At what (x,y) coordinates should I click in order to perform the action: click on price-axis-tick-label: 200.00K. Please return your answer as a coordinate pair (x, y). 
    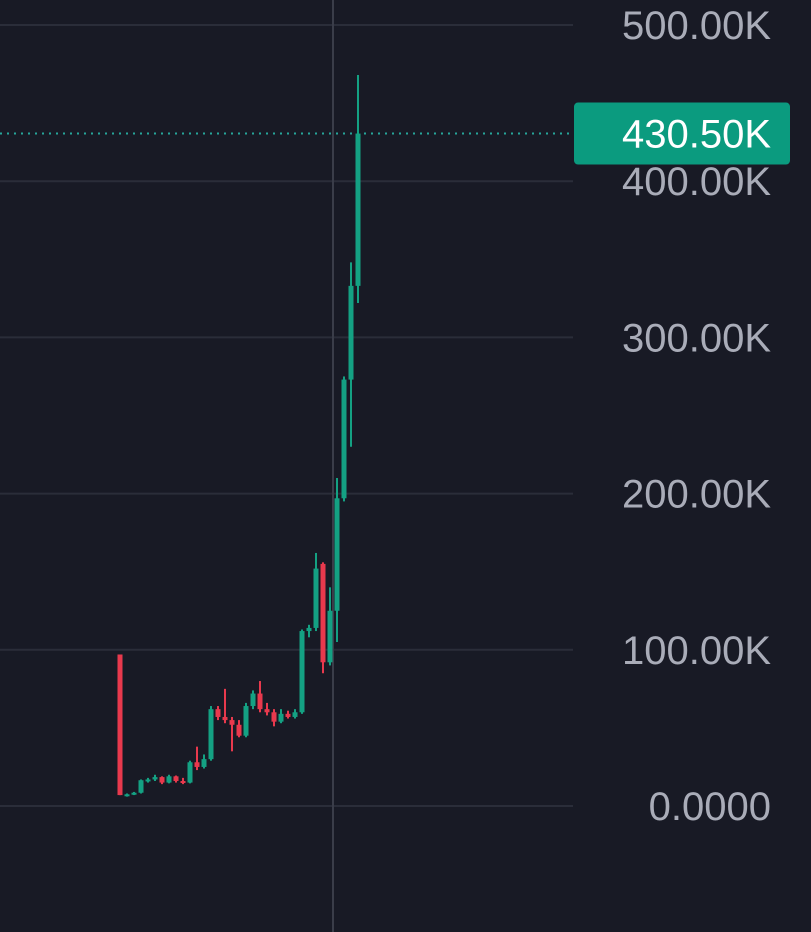
    Looking at the image, I should click on (696, 495).